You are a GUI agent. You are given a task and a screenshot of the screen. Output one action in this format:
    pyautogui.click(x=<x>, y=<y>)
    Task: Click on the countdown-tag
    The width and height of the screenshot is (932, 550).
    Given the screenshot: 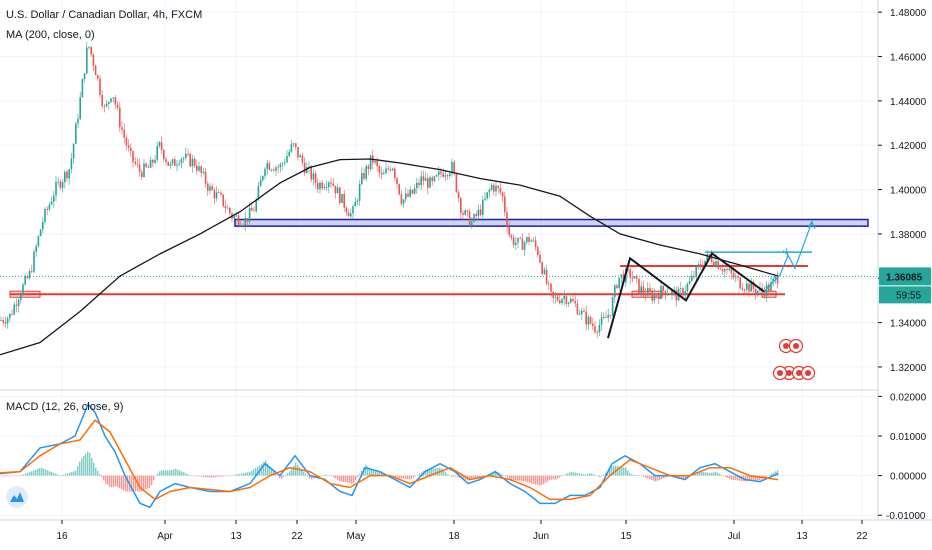 What is the action you would take?
    pyautogui.click(x=905, y=295)
    